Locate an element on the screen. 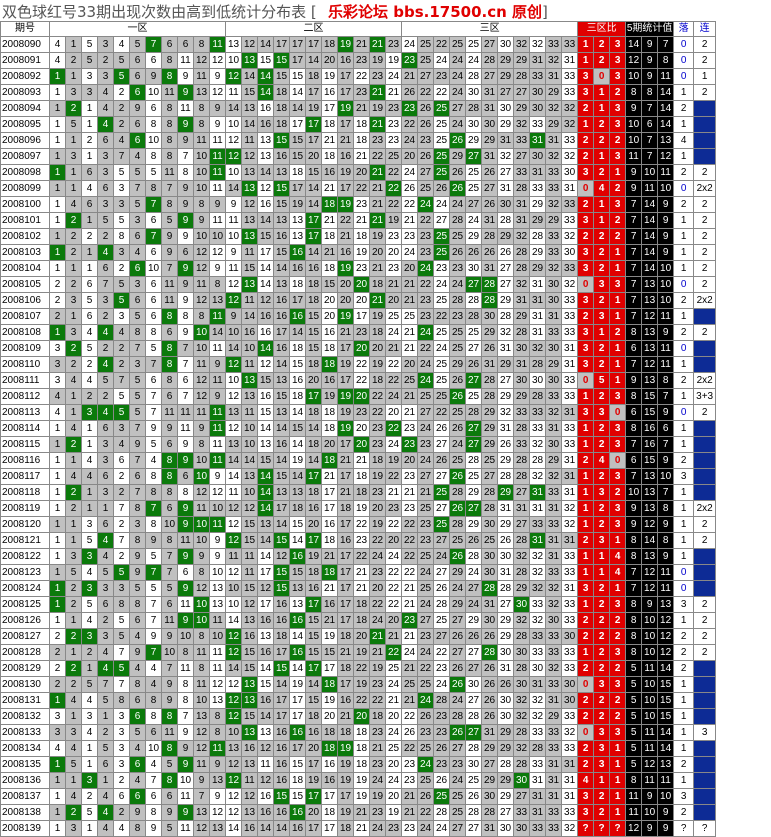  number-cell: 20 is located at coordinates (410, 156).